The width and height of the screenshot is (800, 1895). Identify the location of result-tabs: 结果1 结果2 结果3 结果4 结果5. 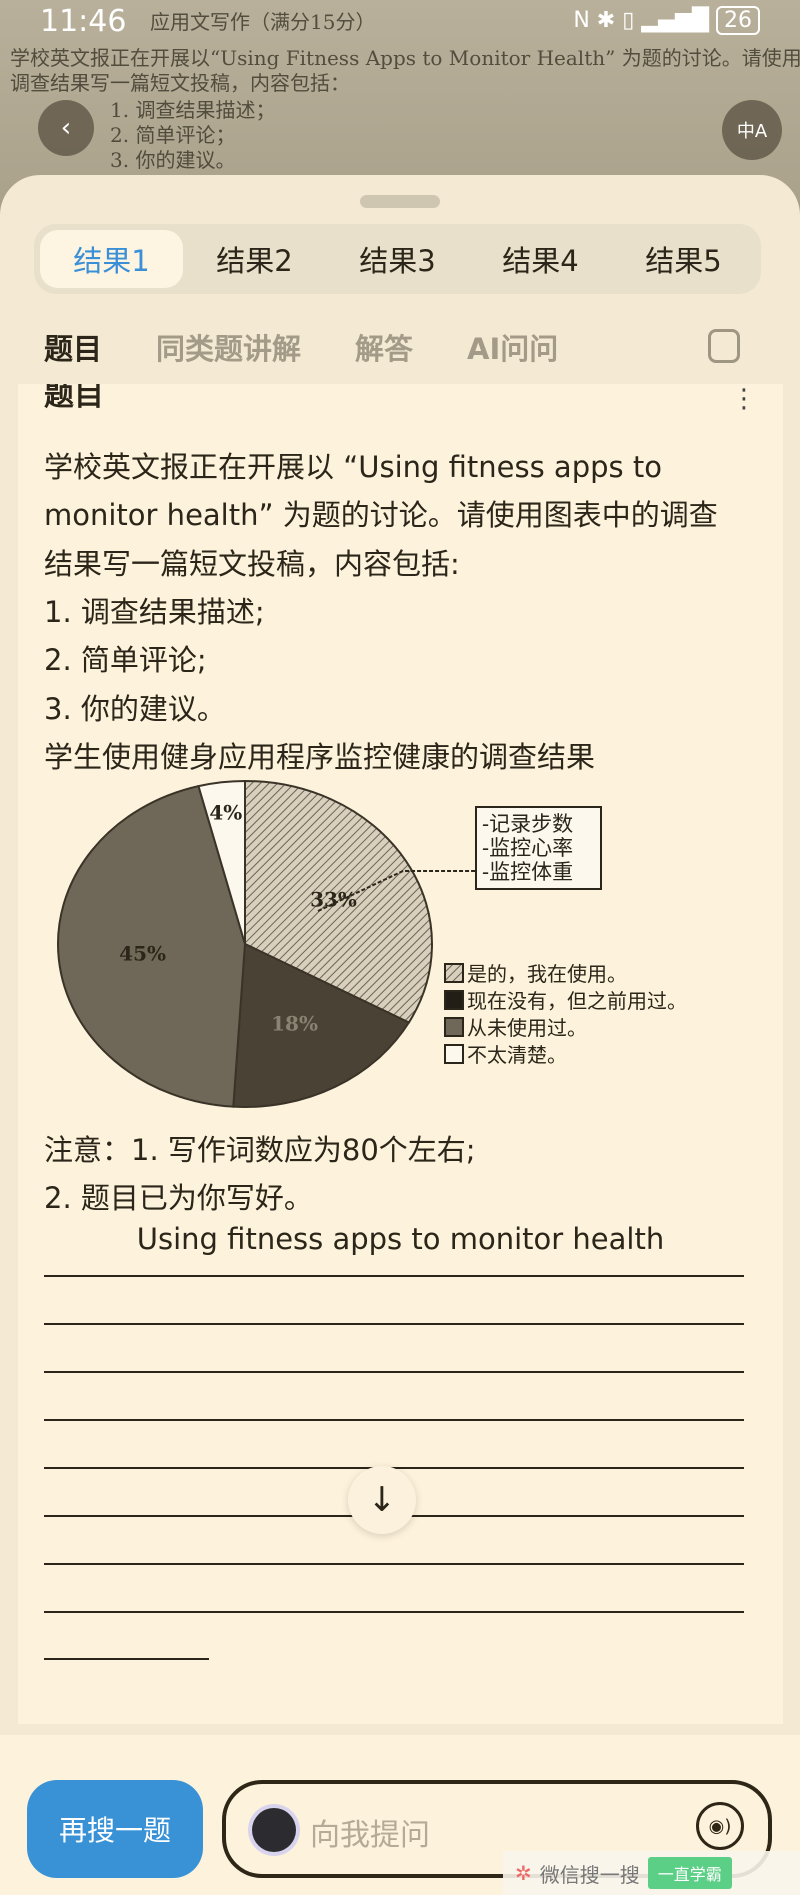
(397, 259).